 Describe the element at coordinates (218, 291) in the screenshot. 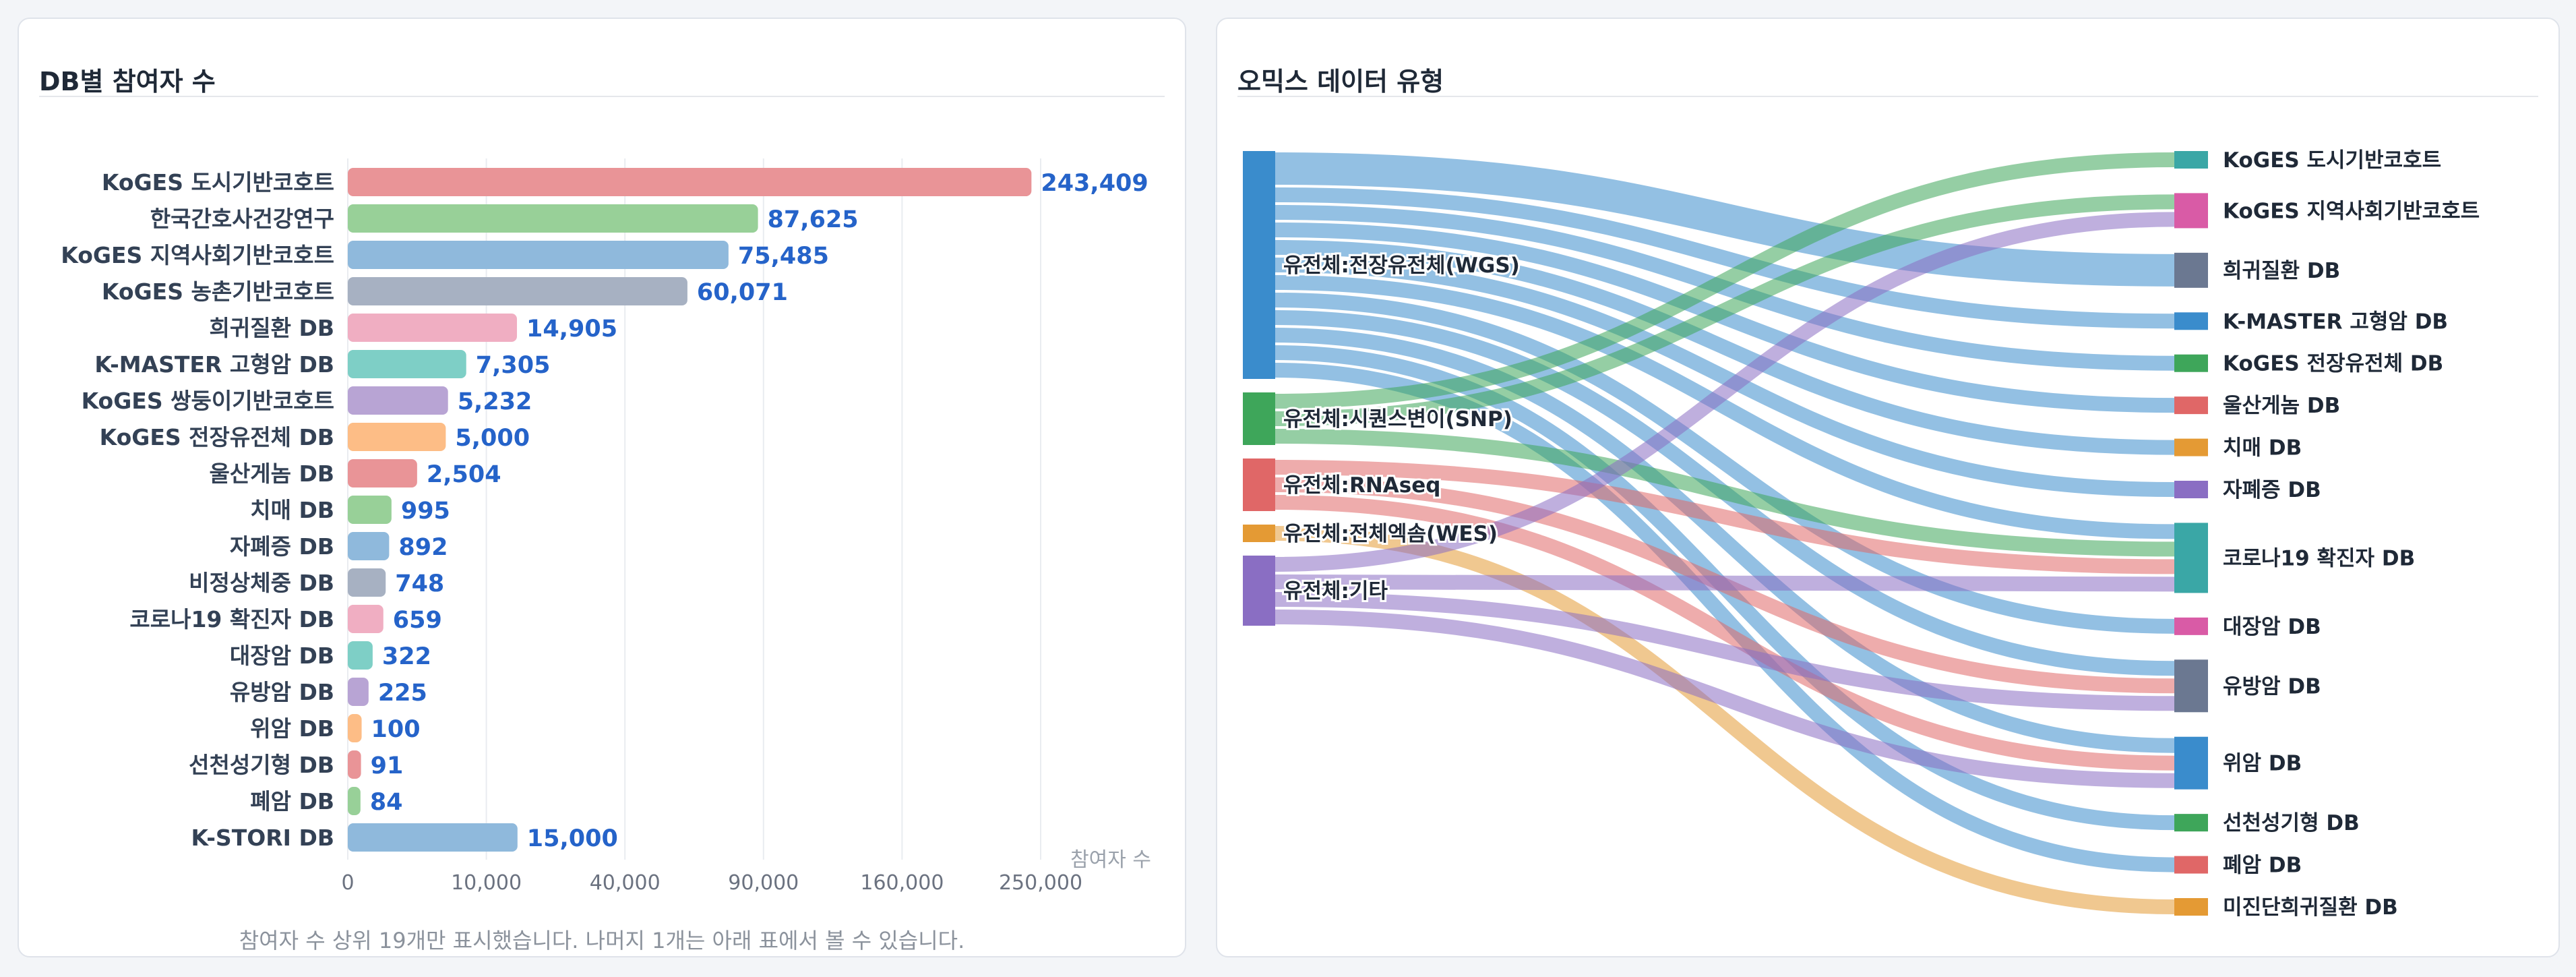

I see `category-label: KoGES 농촌기반코호트` at that location.